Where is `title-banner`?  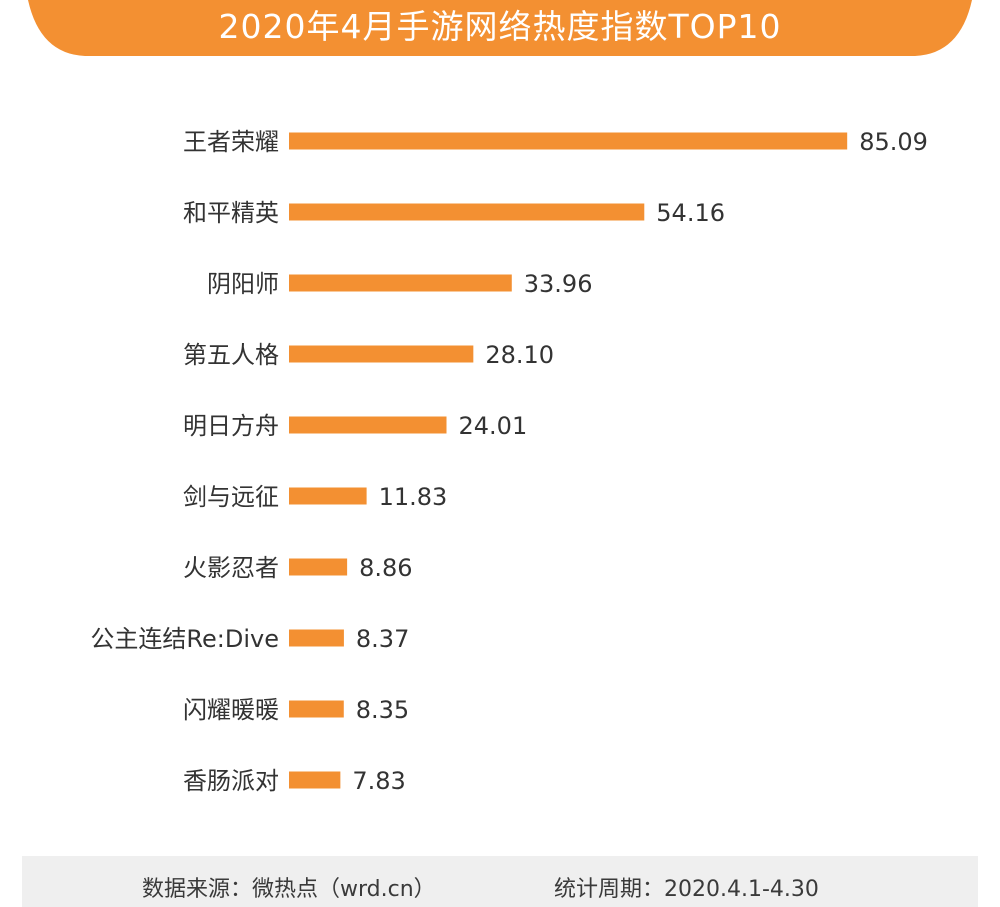
title-banner is located at coordinates (500, 28).